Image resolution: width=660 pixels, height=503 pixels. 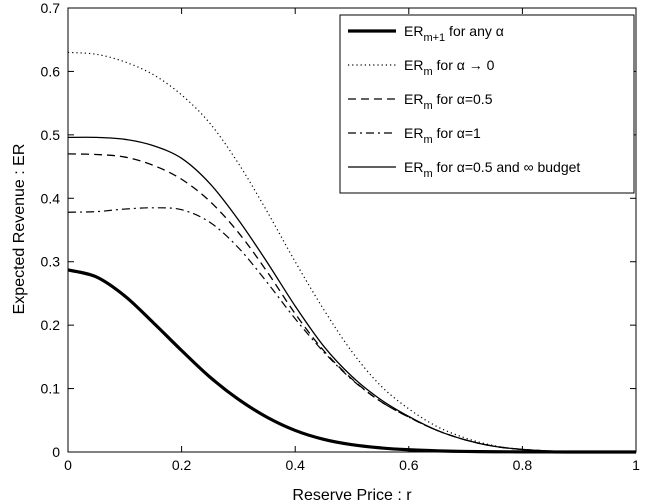 I want to click on x-tick-label-4: 0.8, so click(x=523, y=465).